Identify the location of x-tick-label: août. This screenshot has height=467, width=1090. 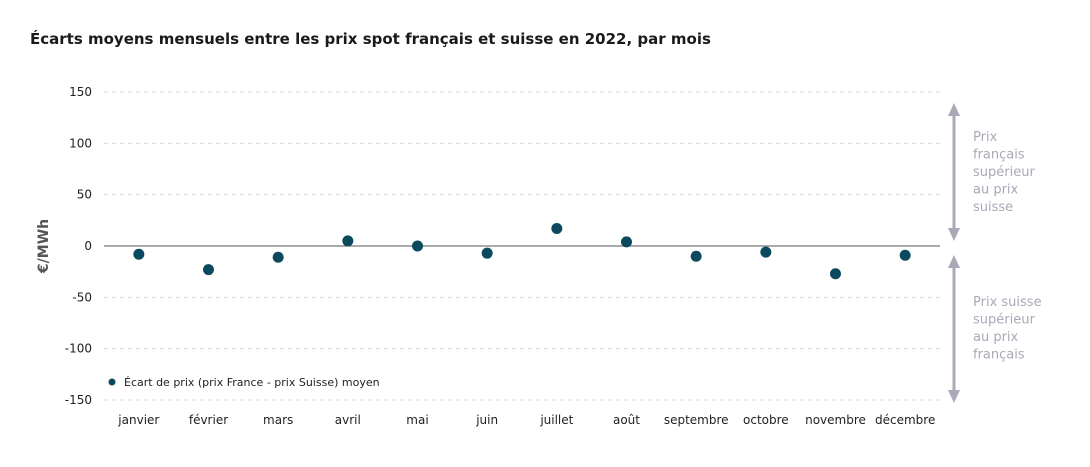
(626, 420).